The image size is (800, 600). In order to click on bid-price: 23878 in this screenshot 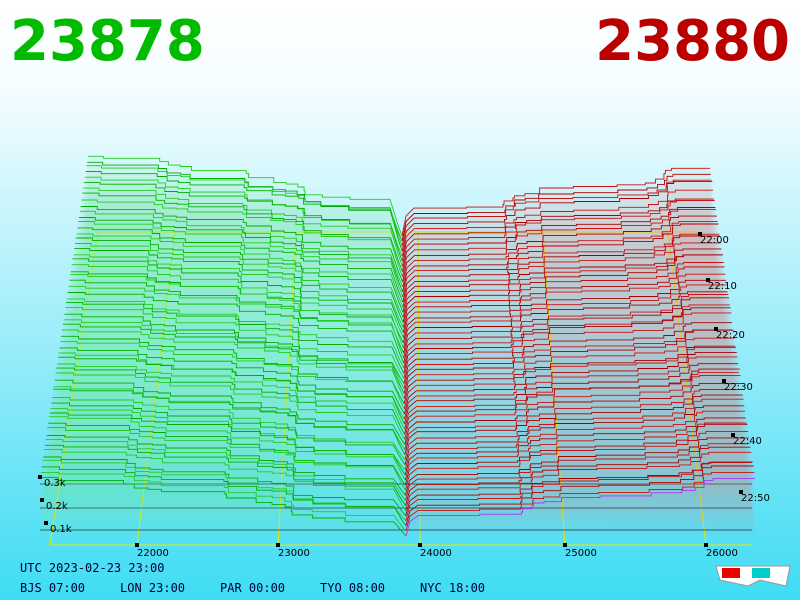, I will do `click(107, 41)`.